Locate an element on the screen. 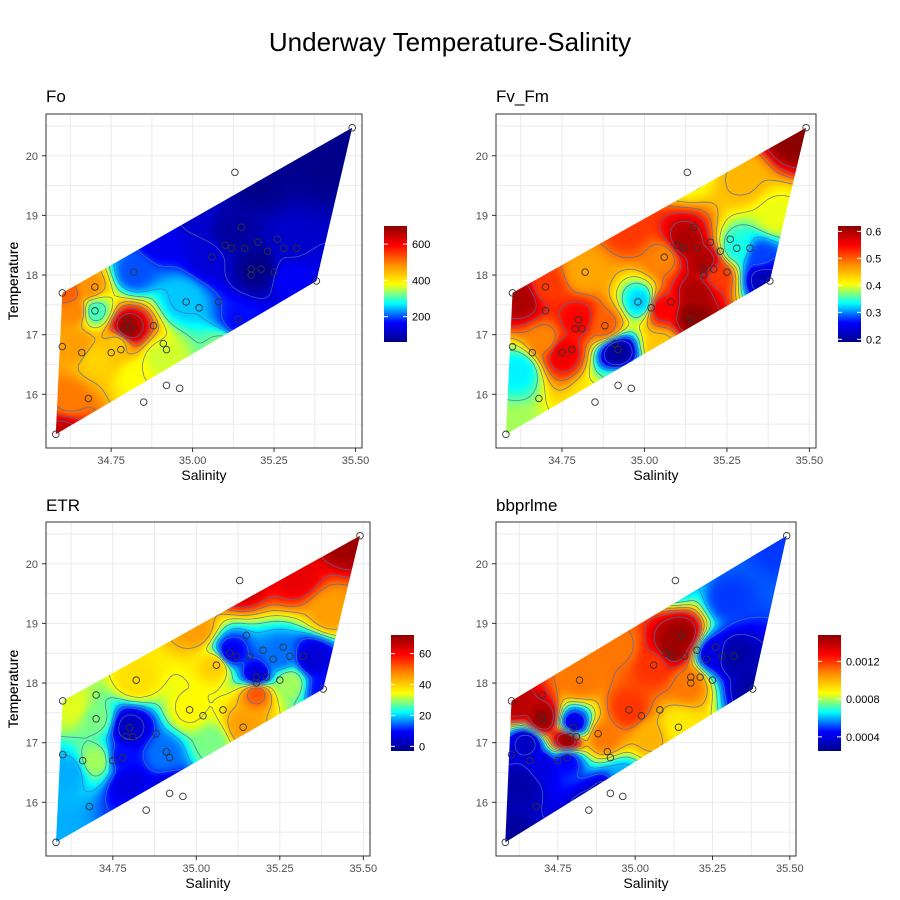 This screenshot has height=900, width=900. x-tick-label: 35.00 is located at coordinates (635, 869).